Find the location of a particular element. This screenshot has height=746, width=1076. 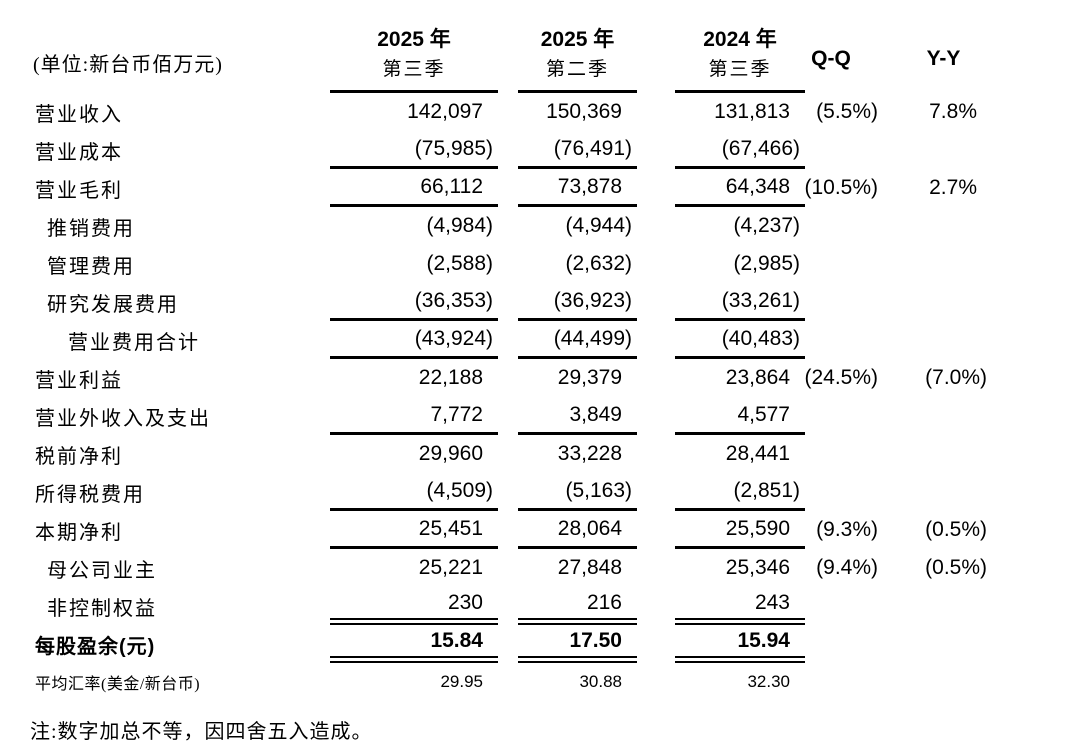

table-row-cost: 营业成本 (75,985) (76,491) (67,466) is located at coordinates (496, 150).